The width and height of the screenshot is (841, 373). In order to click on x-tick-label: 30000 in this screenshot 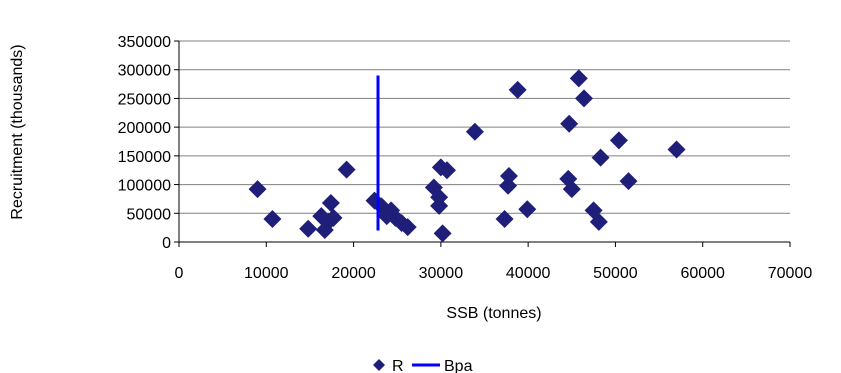, I will do `click(441, 273)`.